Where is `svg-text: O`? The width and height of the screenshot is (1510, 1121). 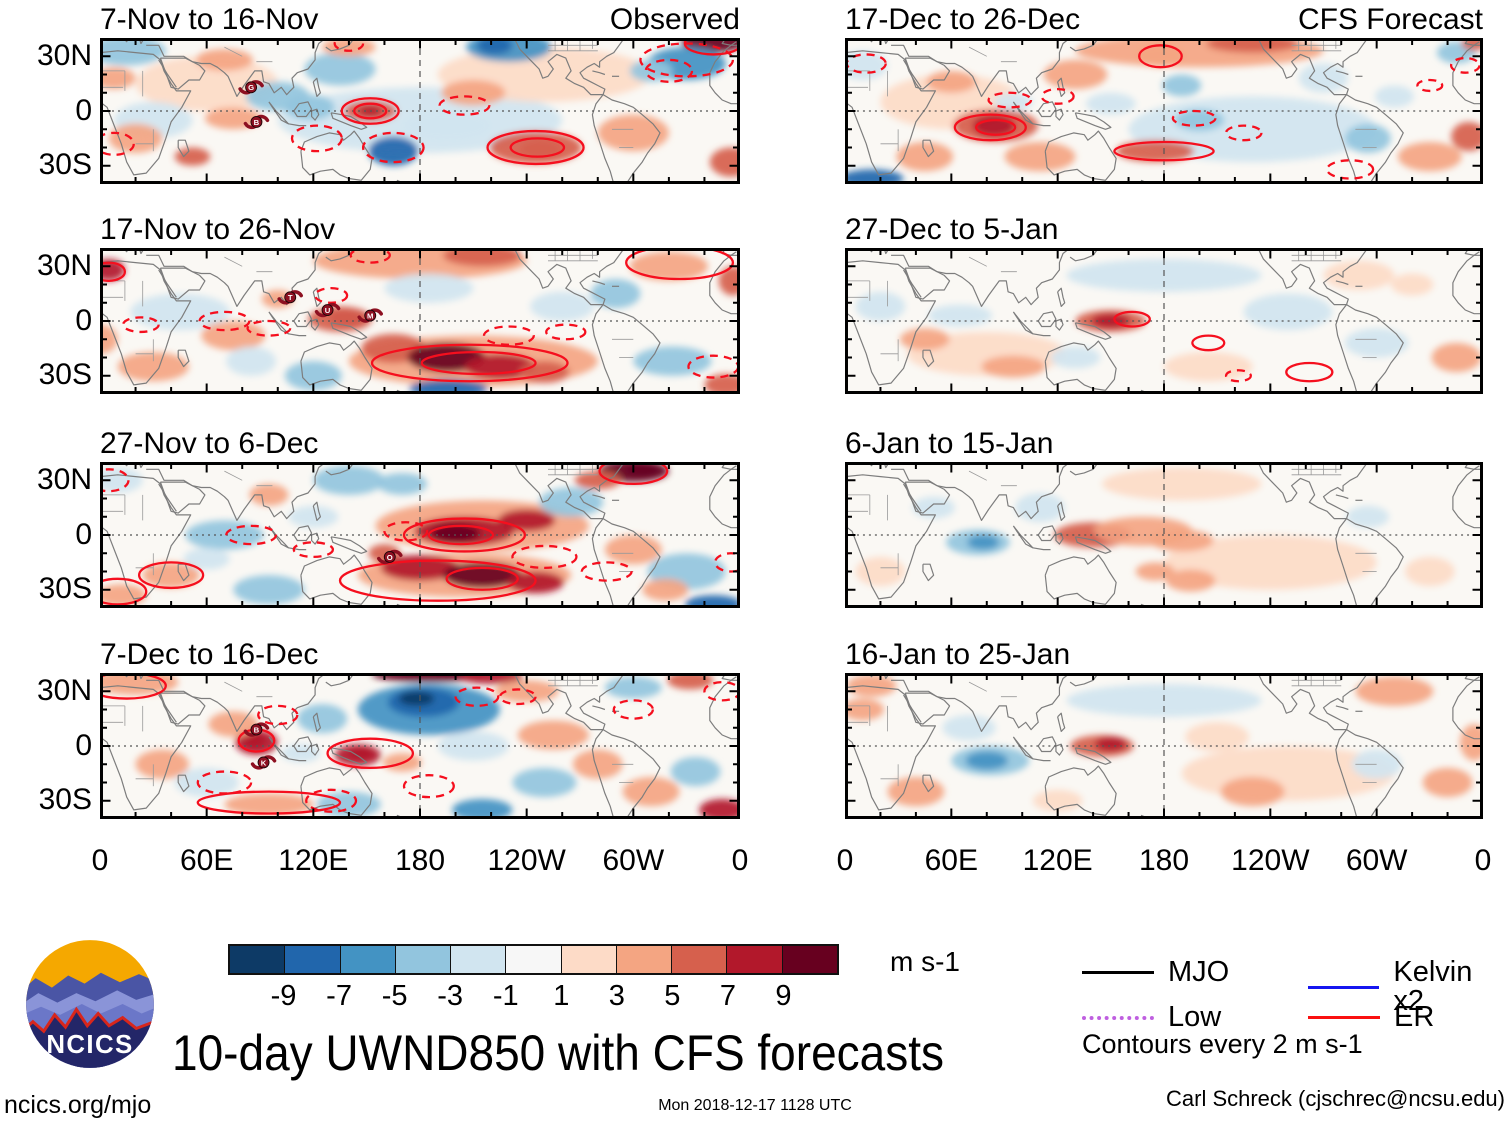 svg-text: O is located at coordinates (390, 557).